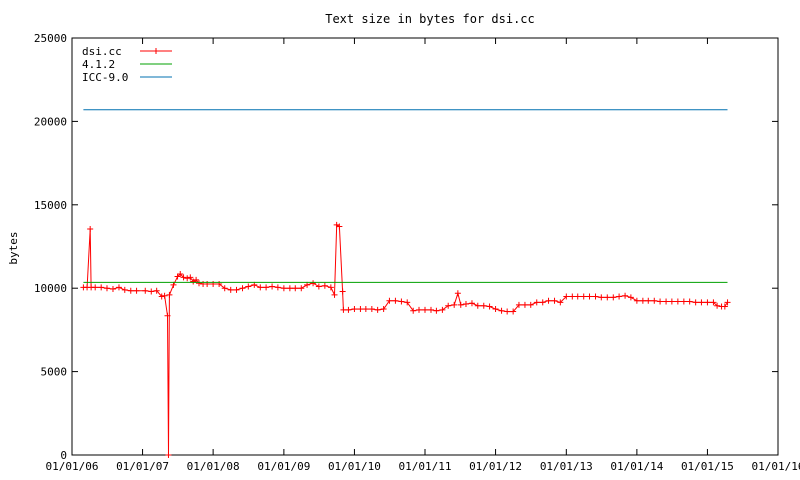 The width and height of the screenshot is (800, 480). What do you see at coordinates (283, 466) in the screenshot?
I see `x-tick-label: 01/01/09` at bounding box center [283, 466].